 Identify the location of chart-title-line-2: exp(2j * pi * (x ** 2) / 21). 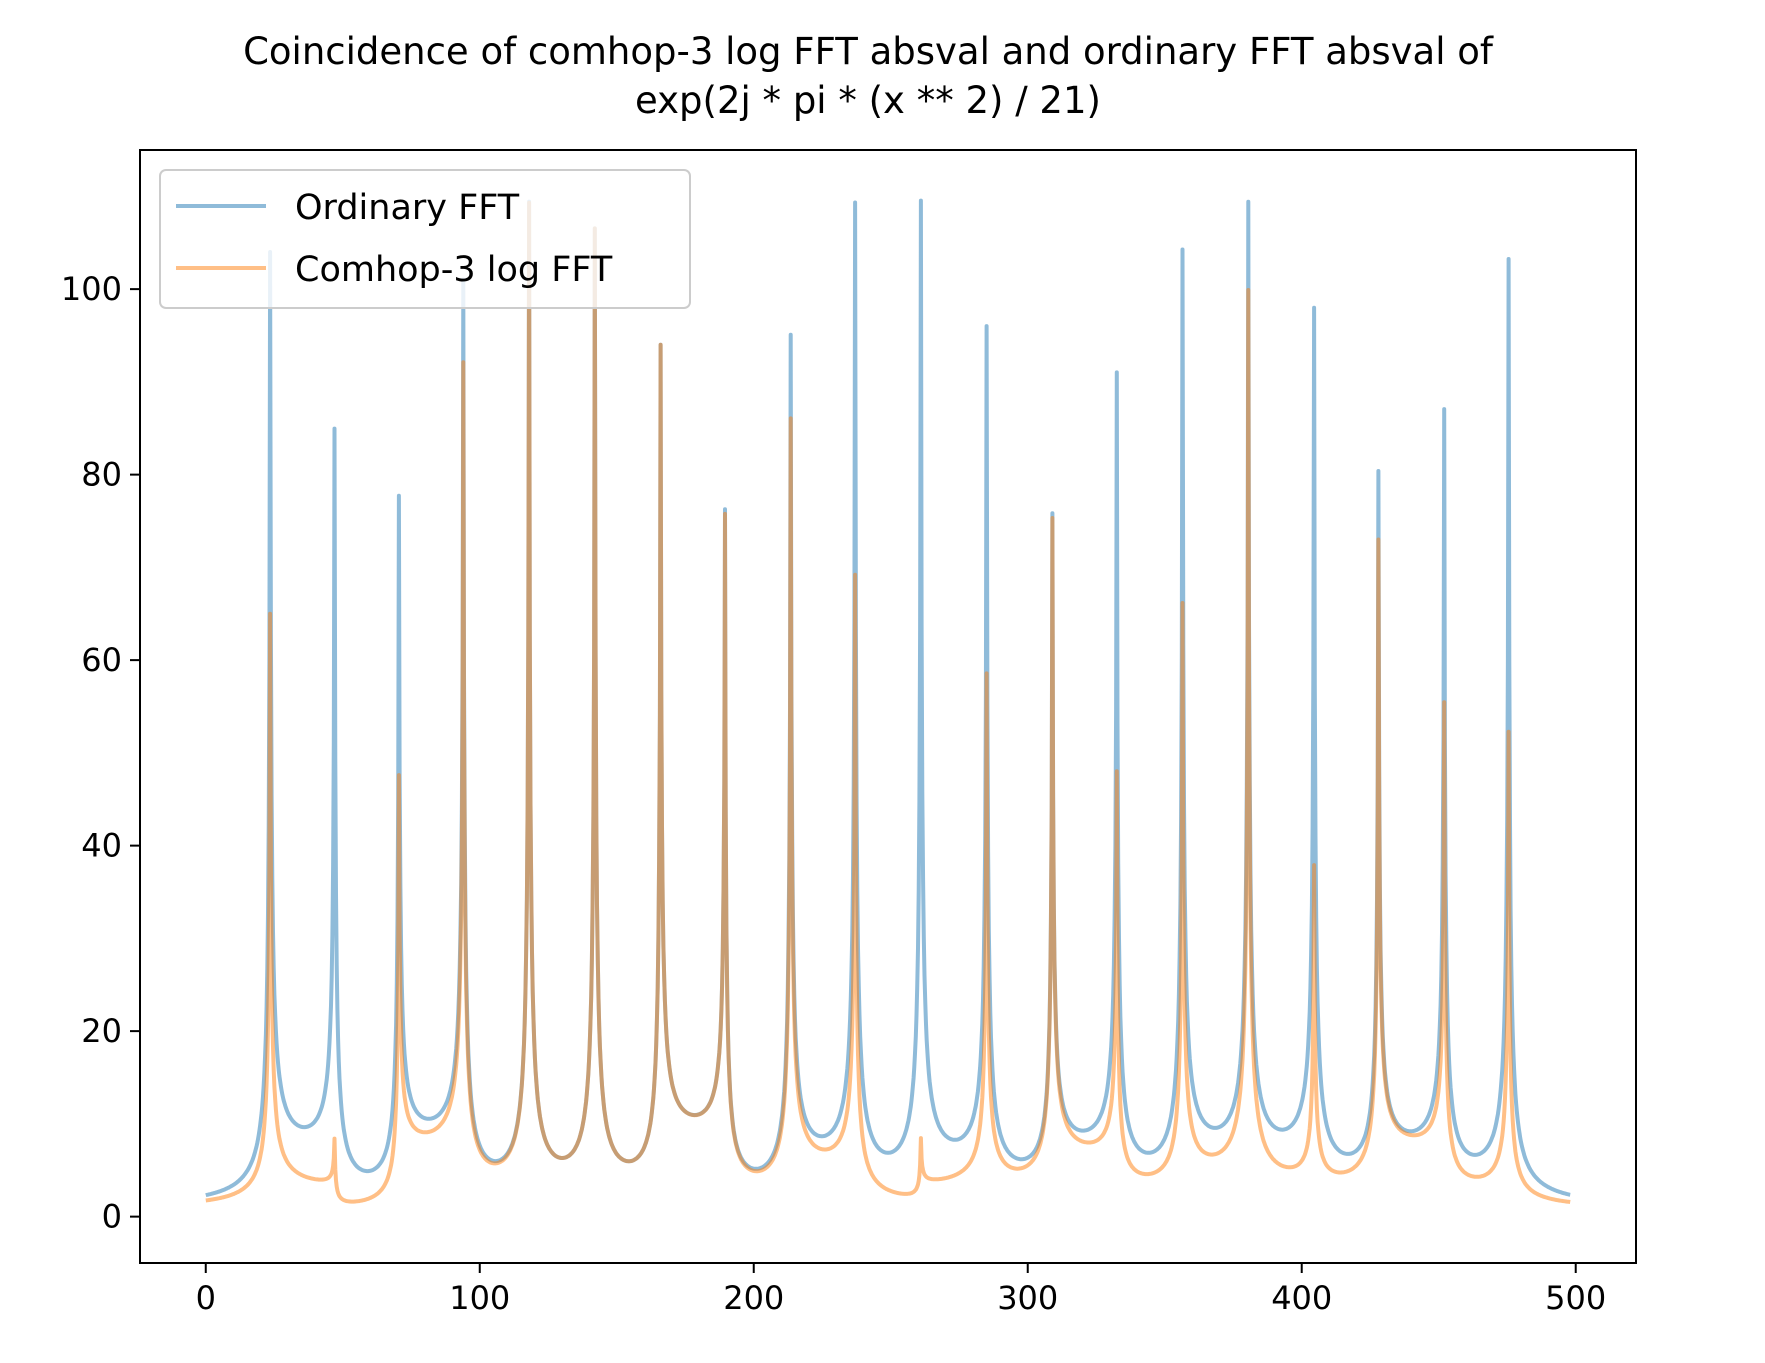
(868, 100).